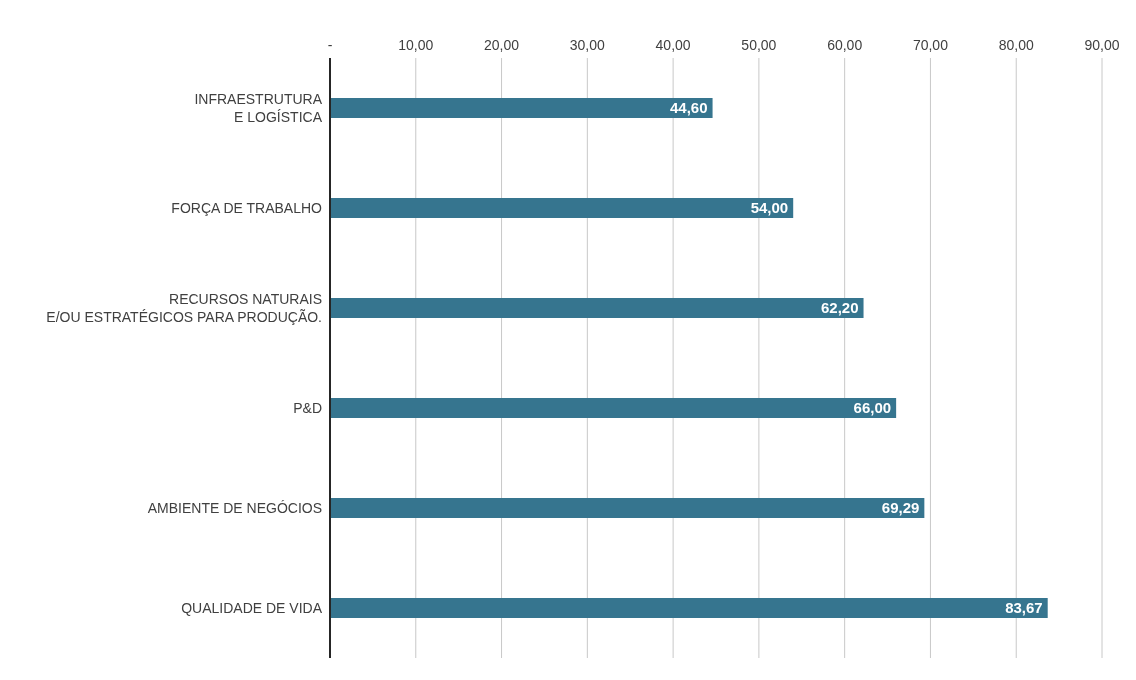 Image resolution: width=1136 pixels, height=680 pixels. I want to click on x-tick-label: 20,00, so click(502, 45).